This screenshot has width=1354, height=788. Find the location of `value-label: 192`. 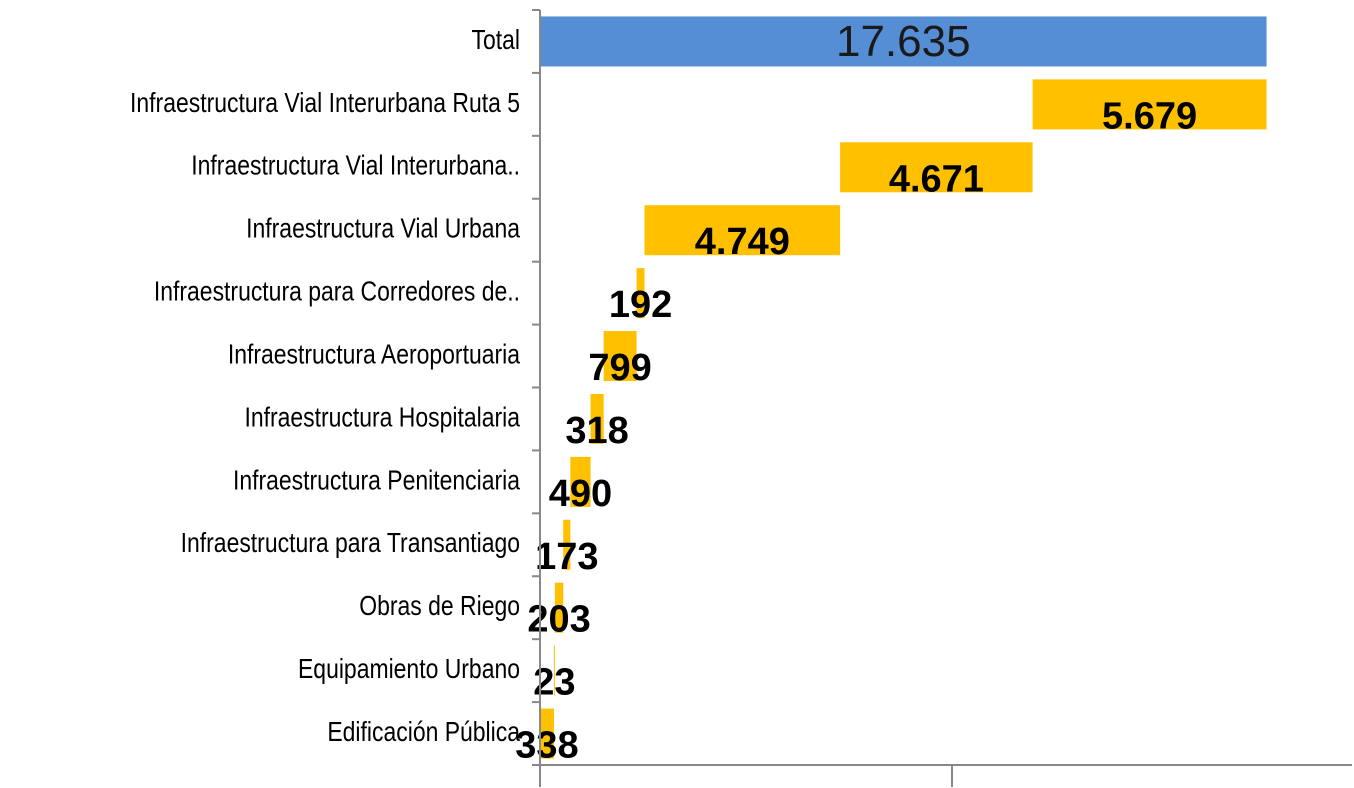

value-label: 192 is located at coordinates (640, 305).